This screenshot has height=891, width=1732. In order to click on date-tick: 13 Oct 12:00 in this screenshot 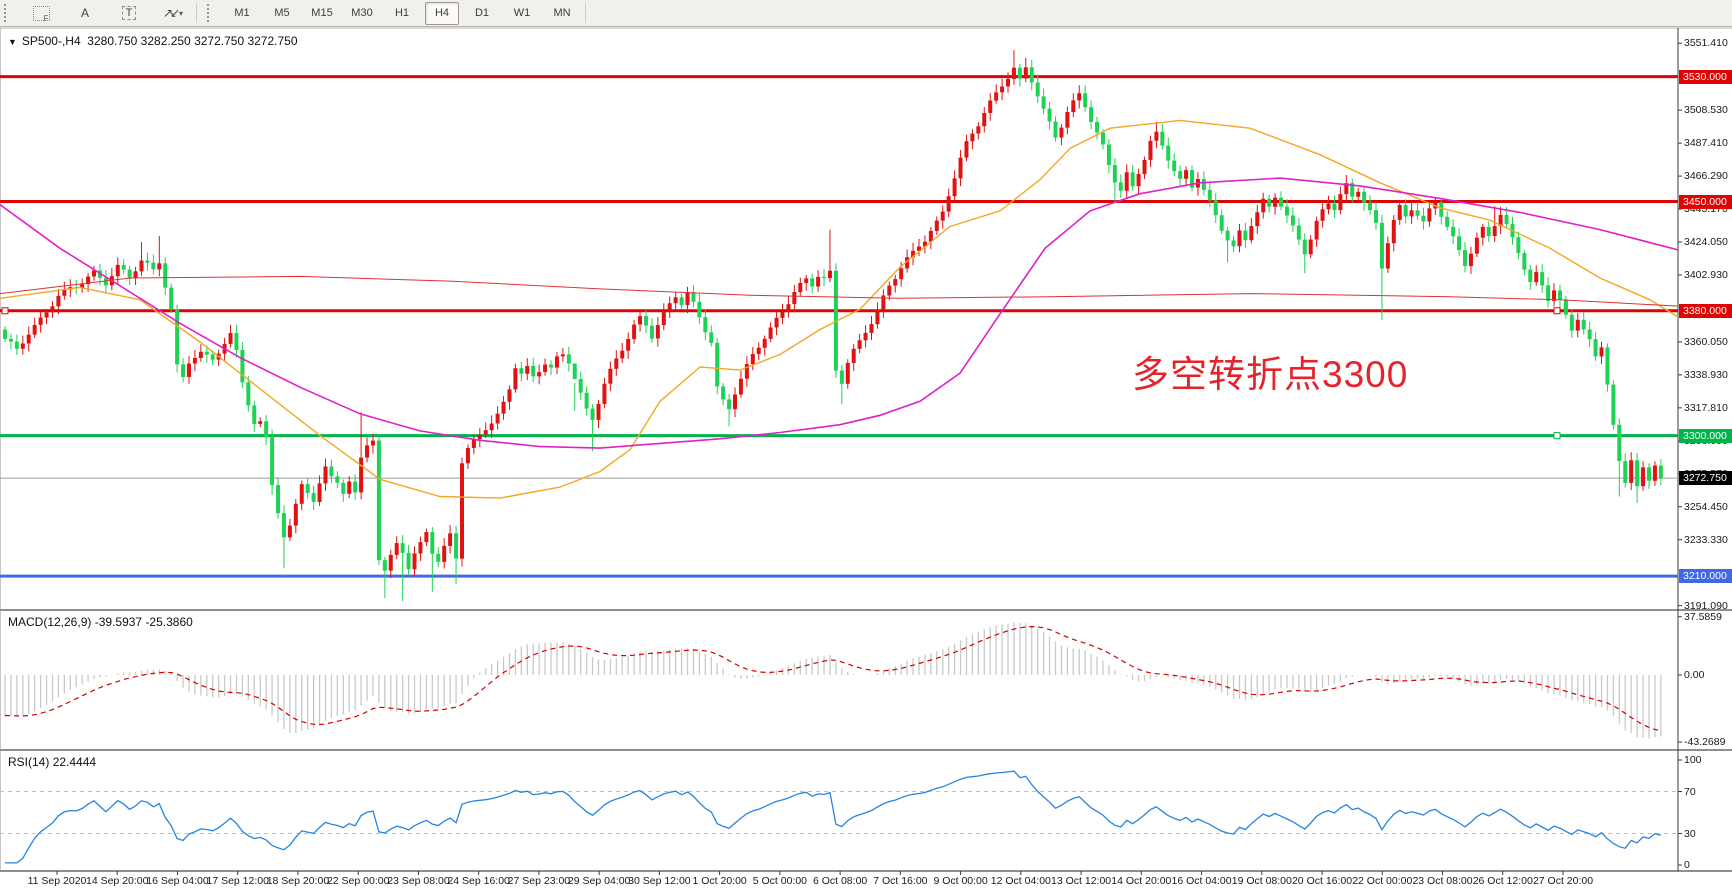, I will do `click(1081, 881)`.